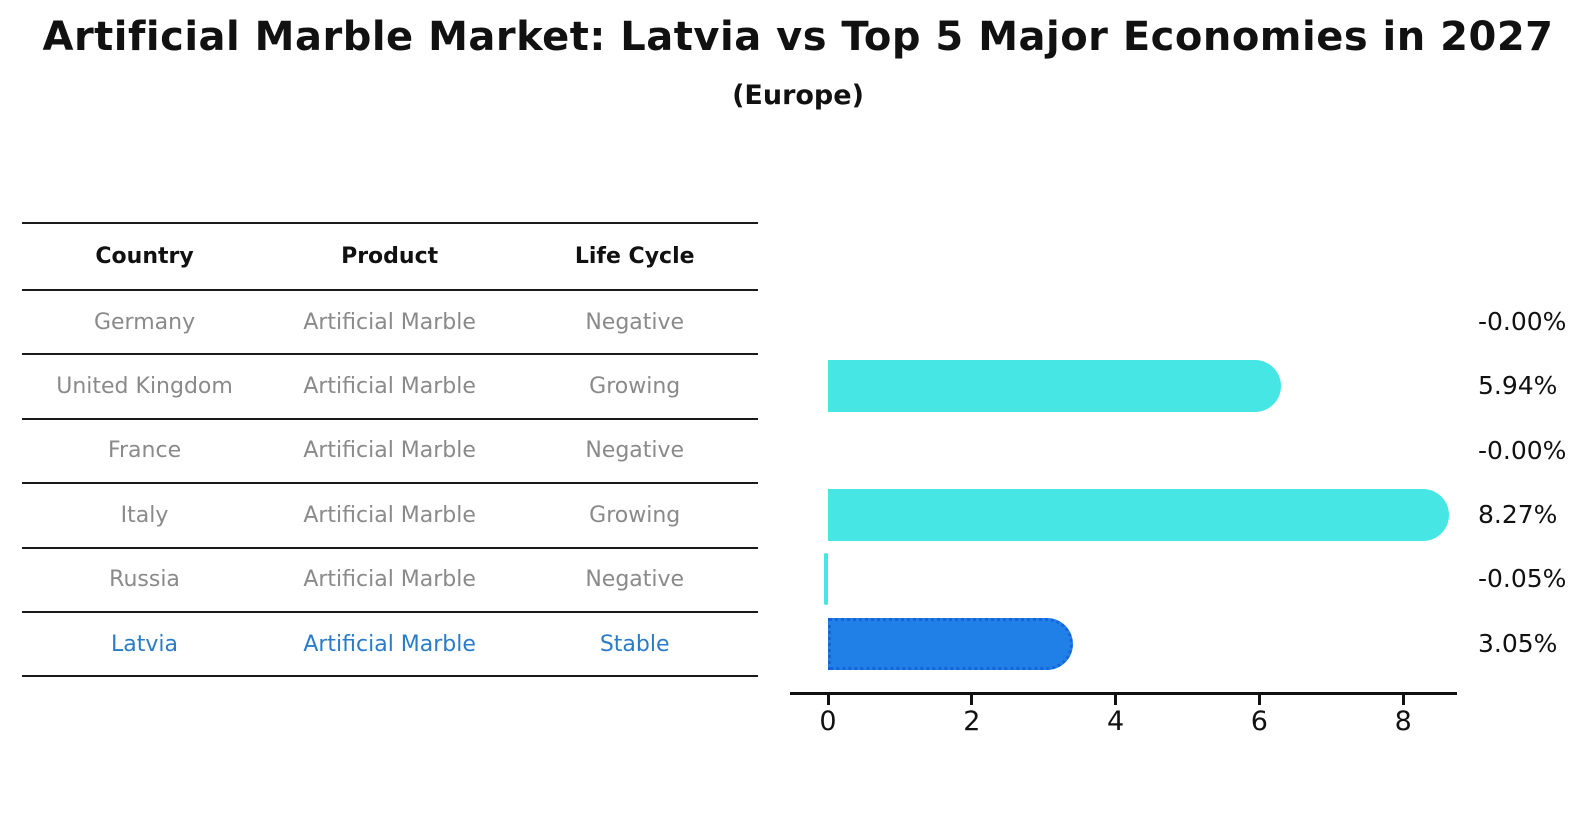 Image resolution: width=1596 pixels, height=823 pixels. I want to click on bar-italy, so click(1138, 514).